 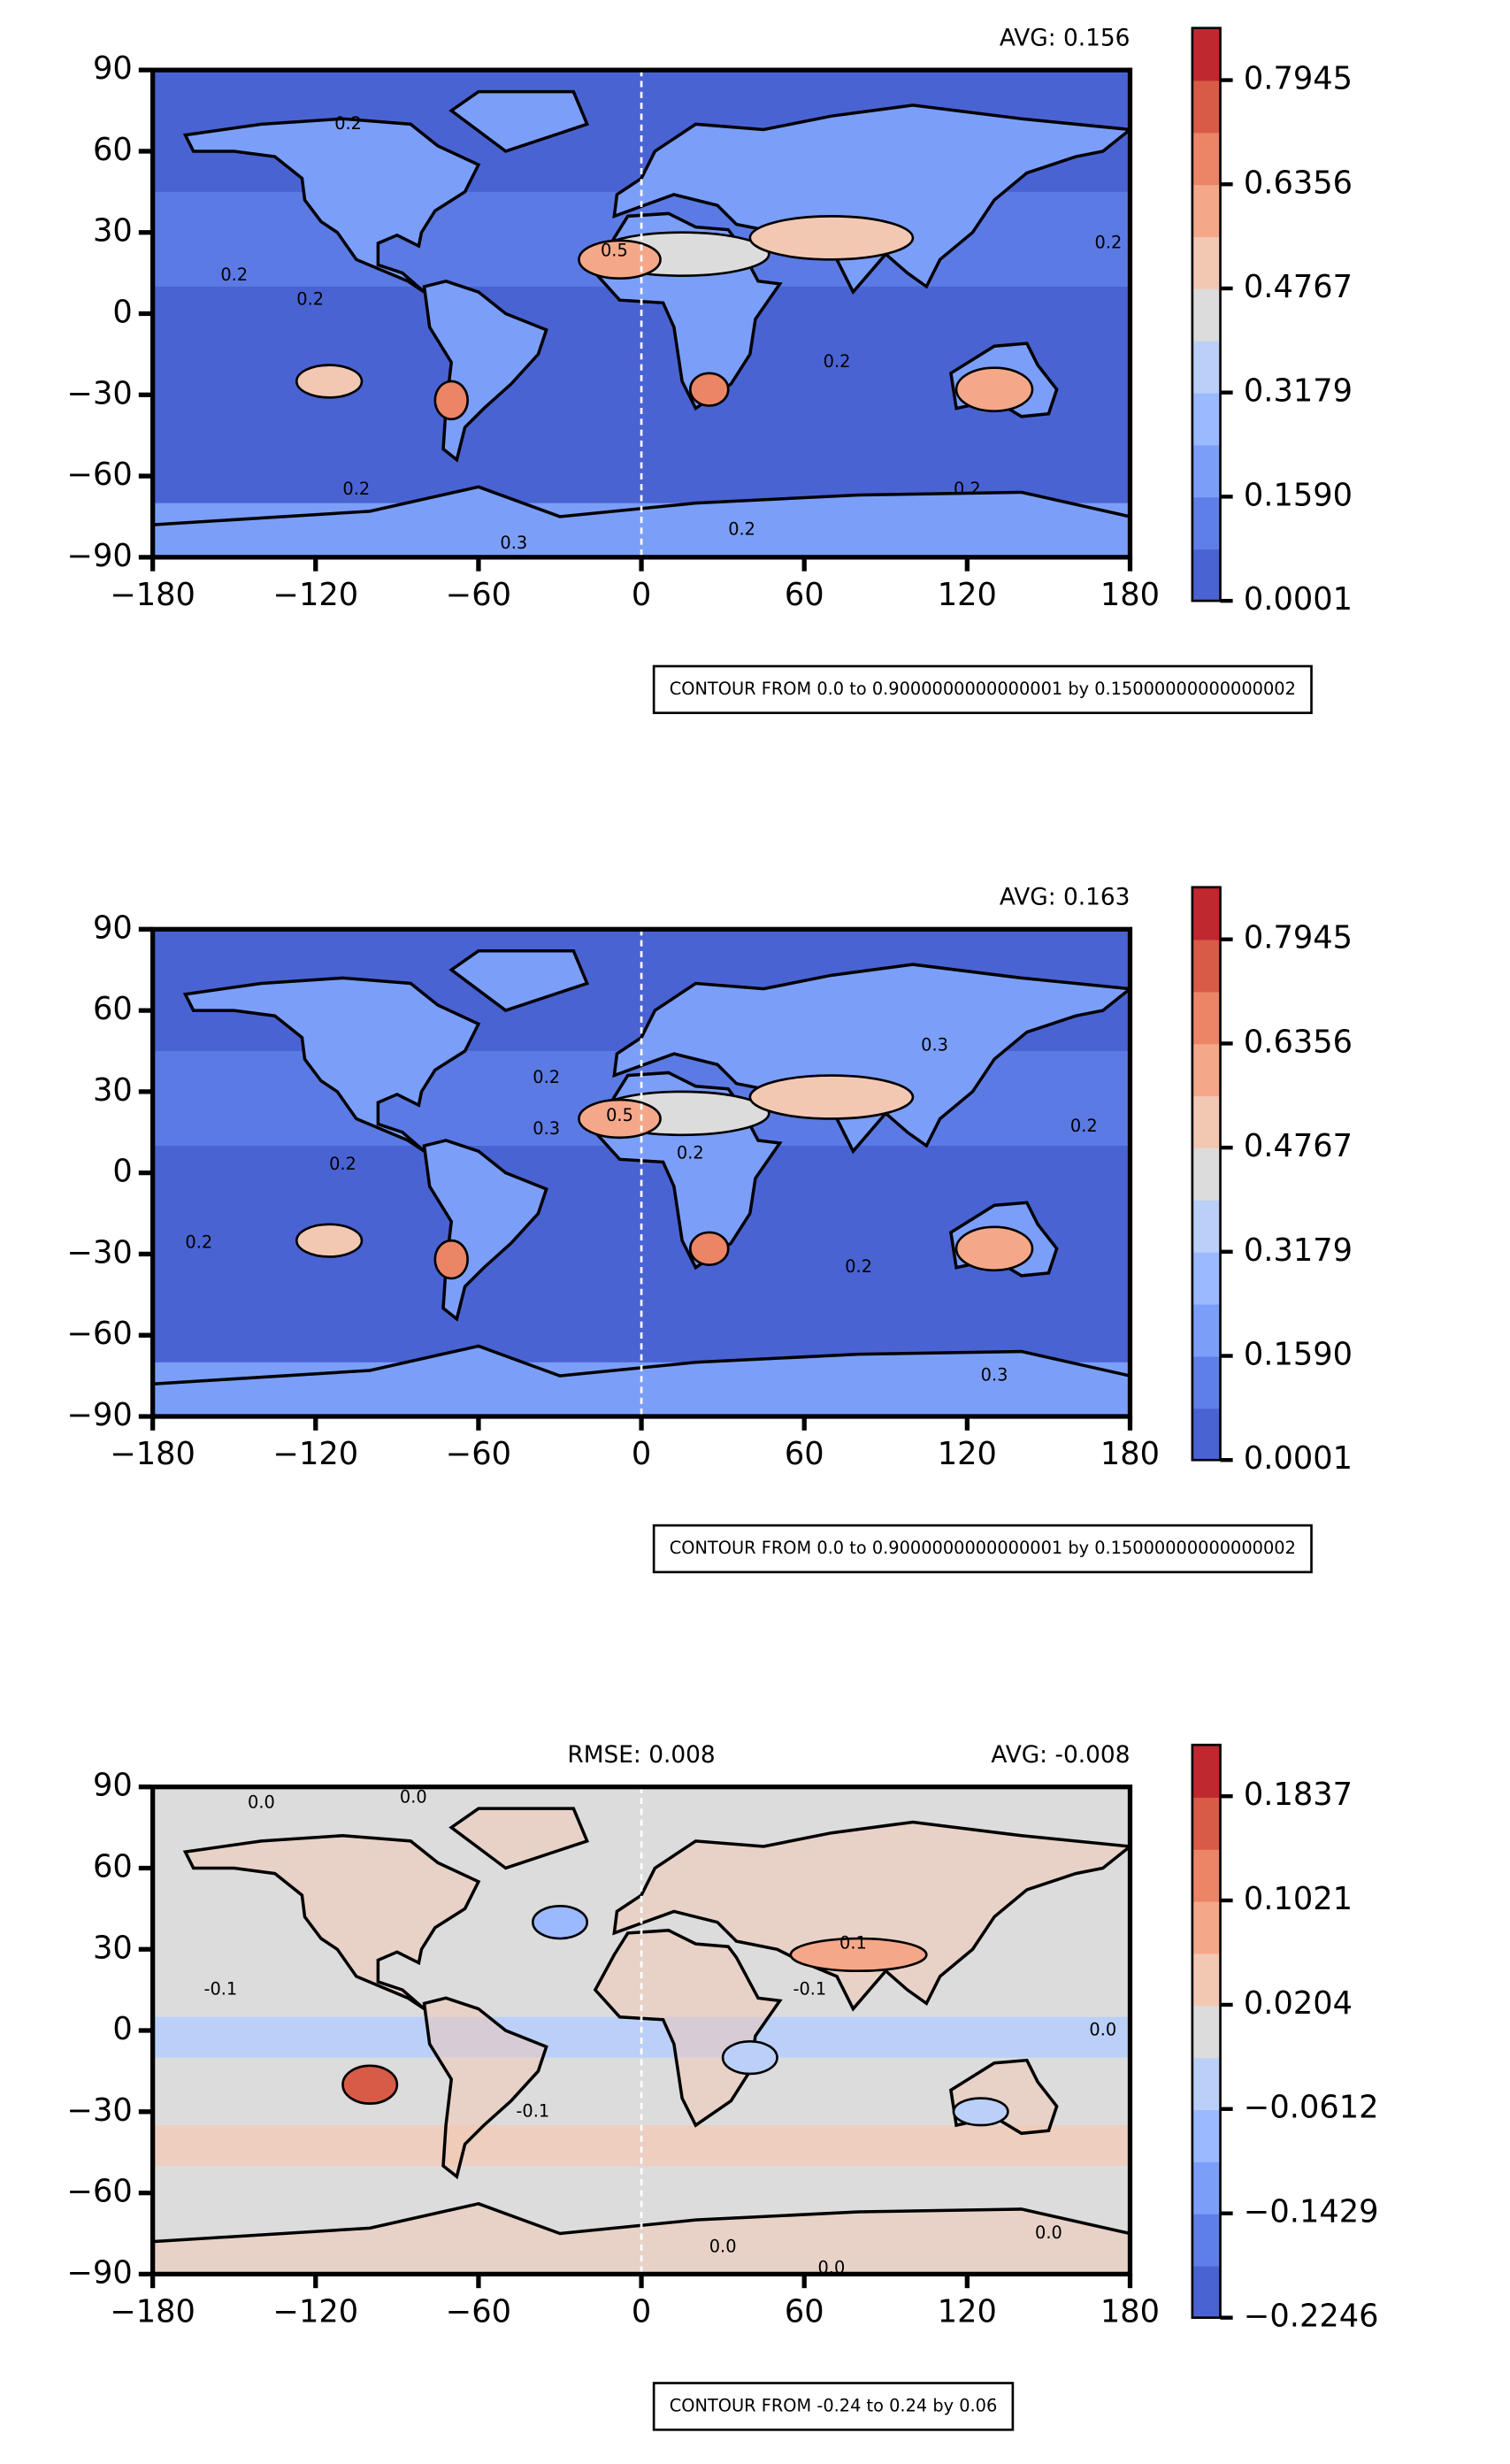 I want to click on avg-label: AVG: 0.156, so click(x=1065, y=38).